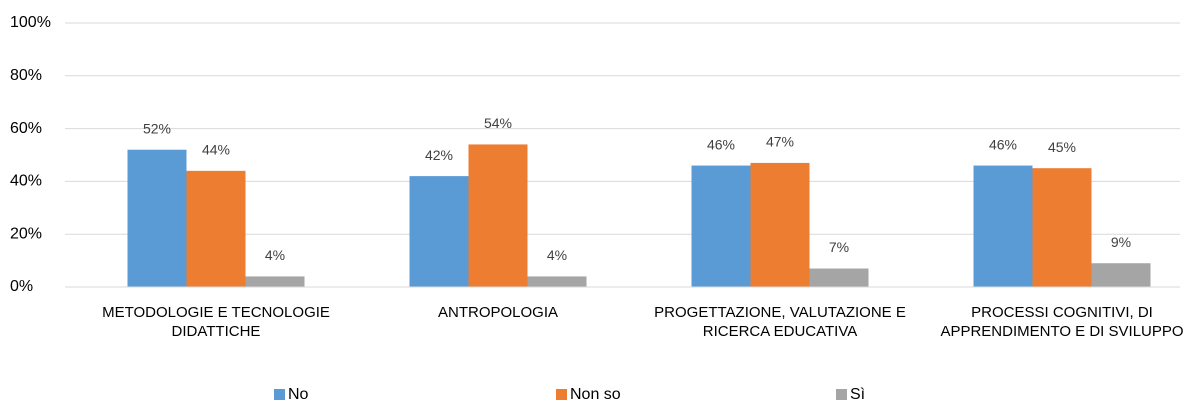  I want to click on value-label: 47%, so click(780, 142).